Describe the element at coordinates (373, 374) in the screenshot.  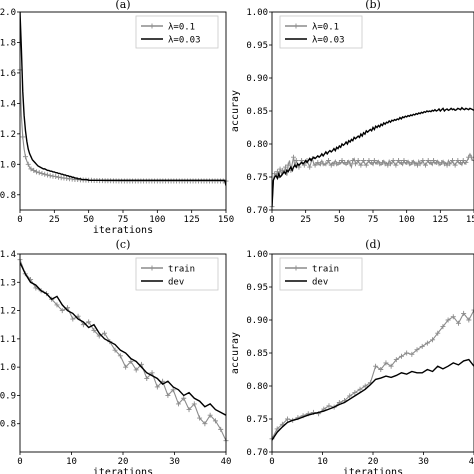
I see `series-line` at that location.